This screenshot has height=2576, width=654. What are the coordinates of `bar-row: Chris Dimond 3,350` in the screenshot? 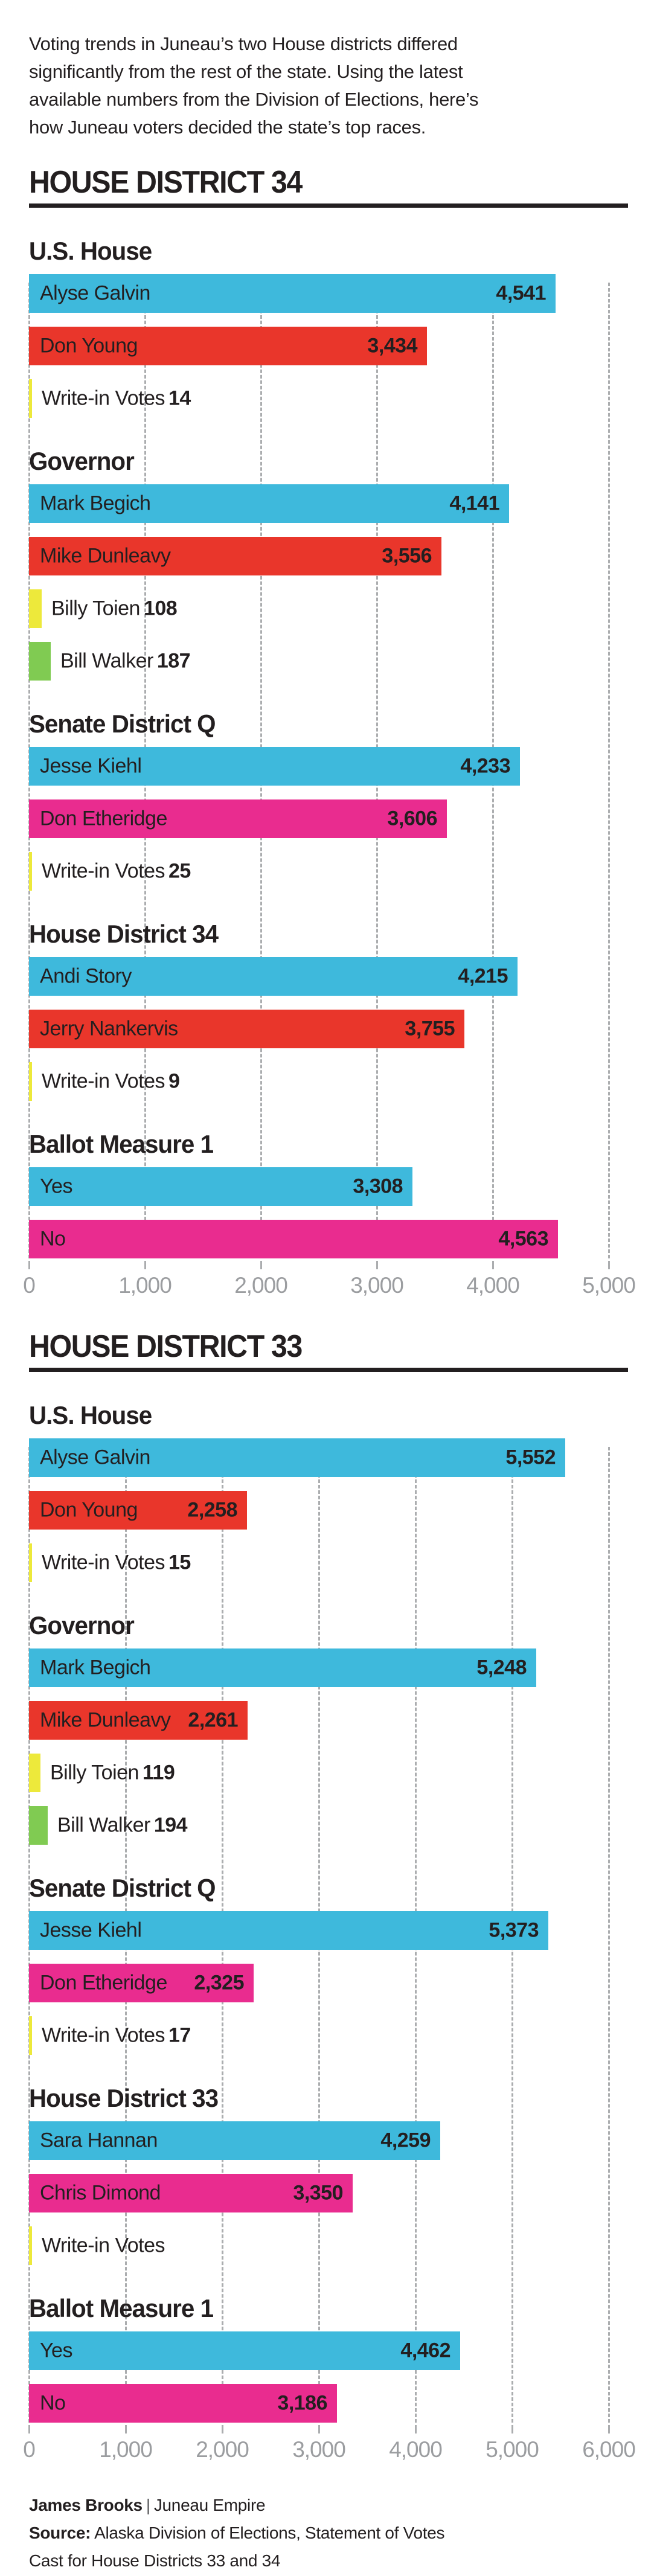 It's located at (328, 2193).